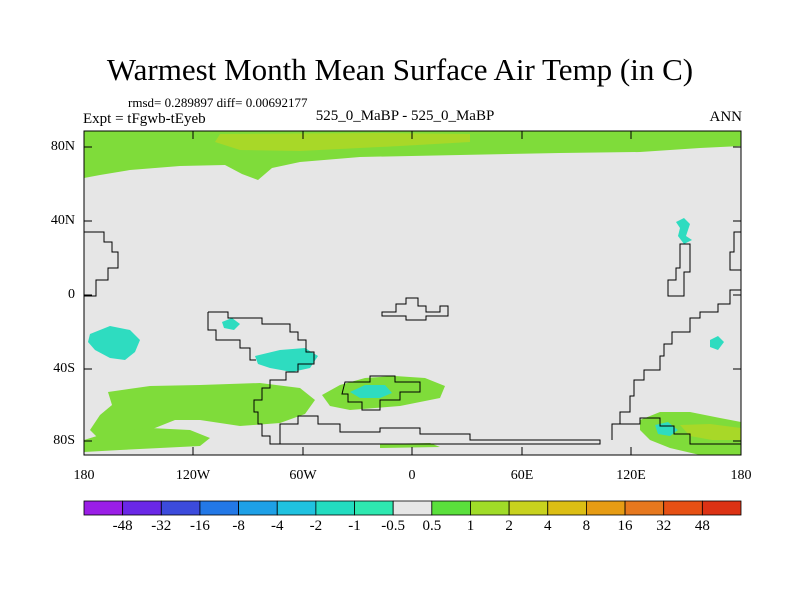  I want to click on y-tick-label: 40N, so click(62, 220).